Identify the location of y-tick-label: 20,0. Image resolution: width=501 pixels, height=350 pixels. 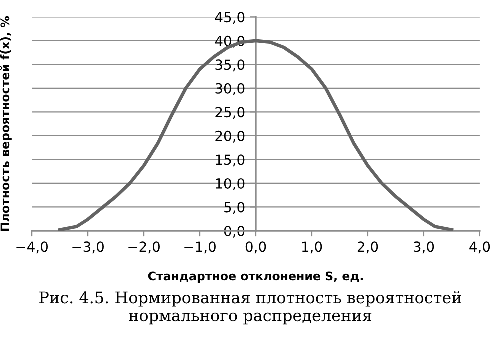
(230, 136).